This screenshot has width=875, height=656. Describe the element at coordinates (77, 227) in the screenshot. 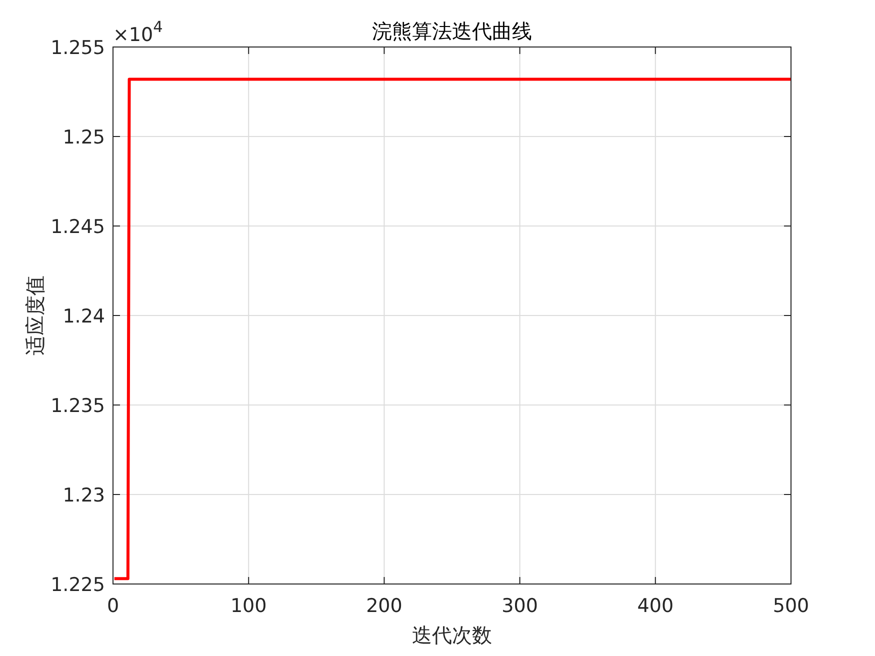

I see `y-tick-label: 1.245` at that location.